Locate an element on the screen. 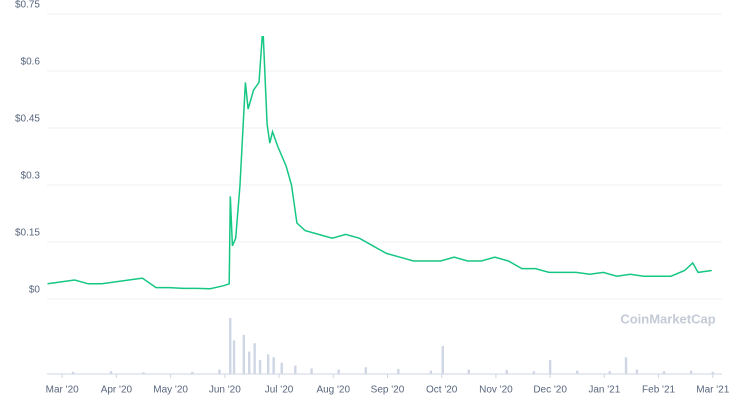 The width and height of the screenshot is (750, 400). watermark: CoinMarketCap is located at coordinates (667, 318).